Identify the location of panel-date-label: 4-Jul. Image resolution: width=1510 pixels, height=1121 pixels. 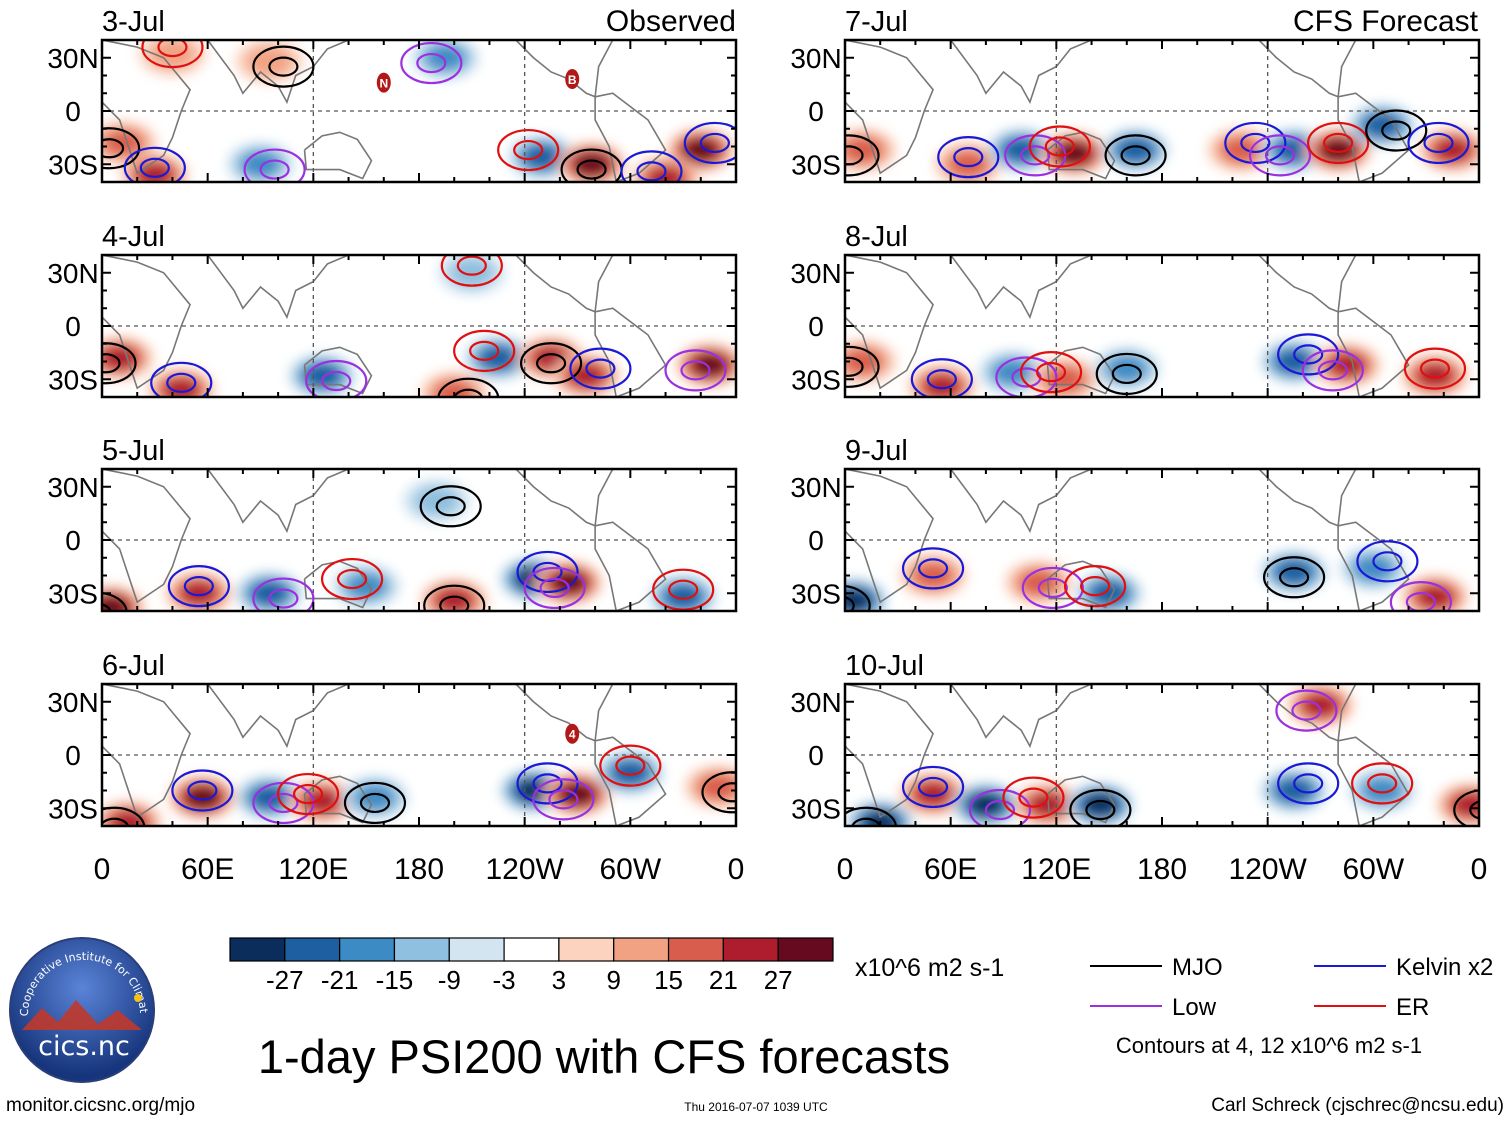
(133, 237).